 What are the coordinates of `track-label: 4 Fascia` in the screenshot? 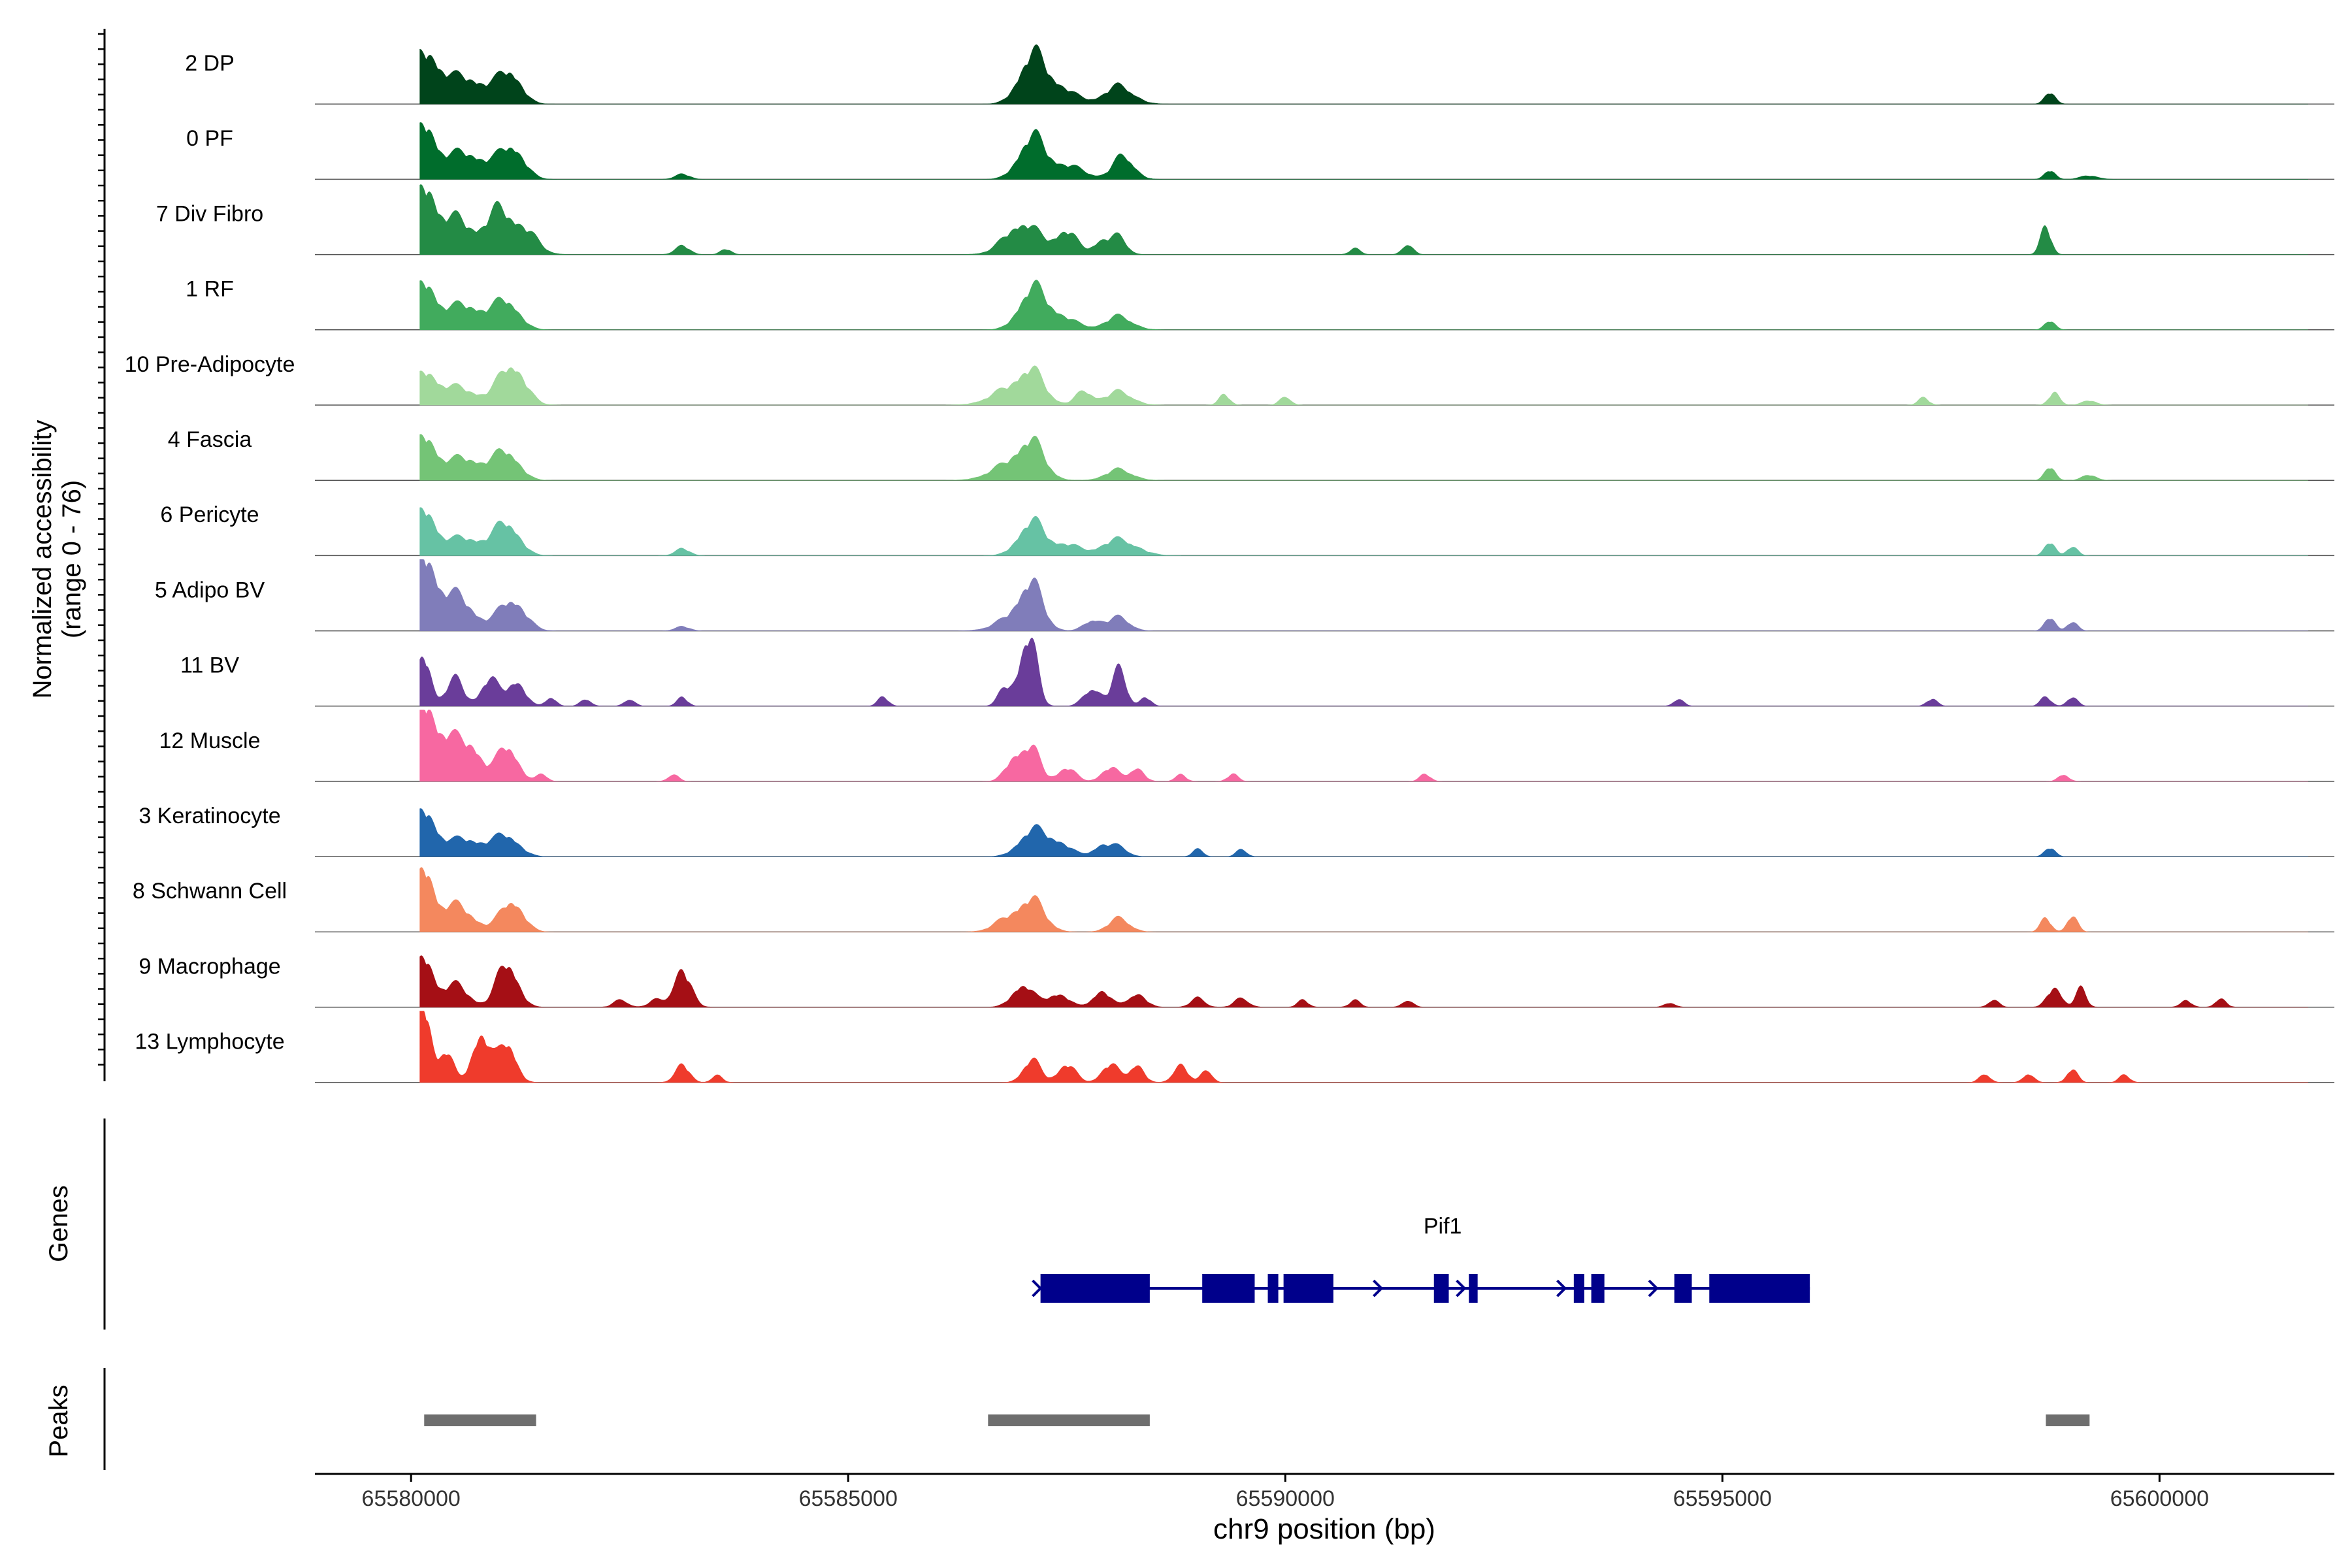 It's located at (210, 439).